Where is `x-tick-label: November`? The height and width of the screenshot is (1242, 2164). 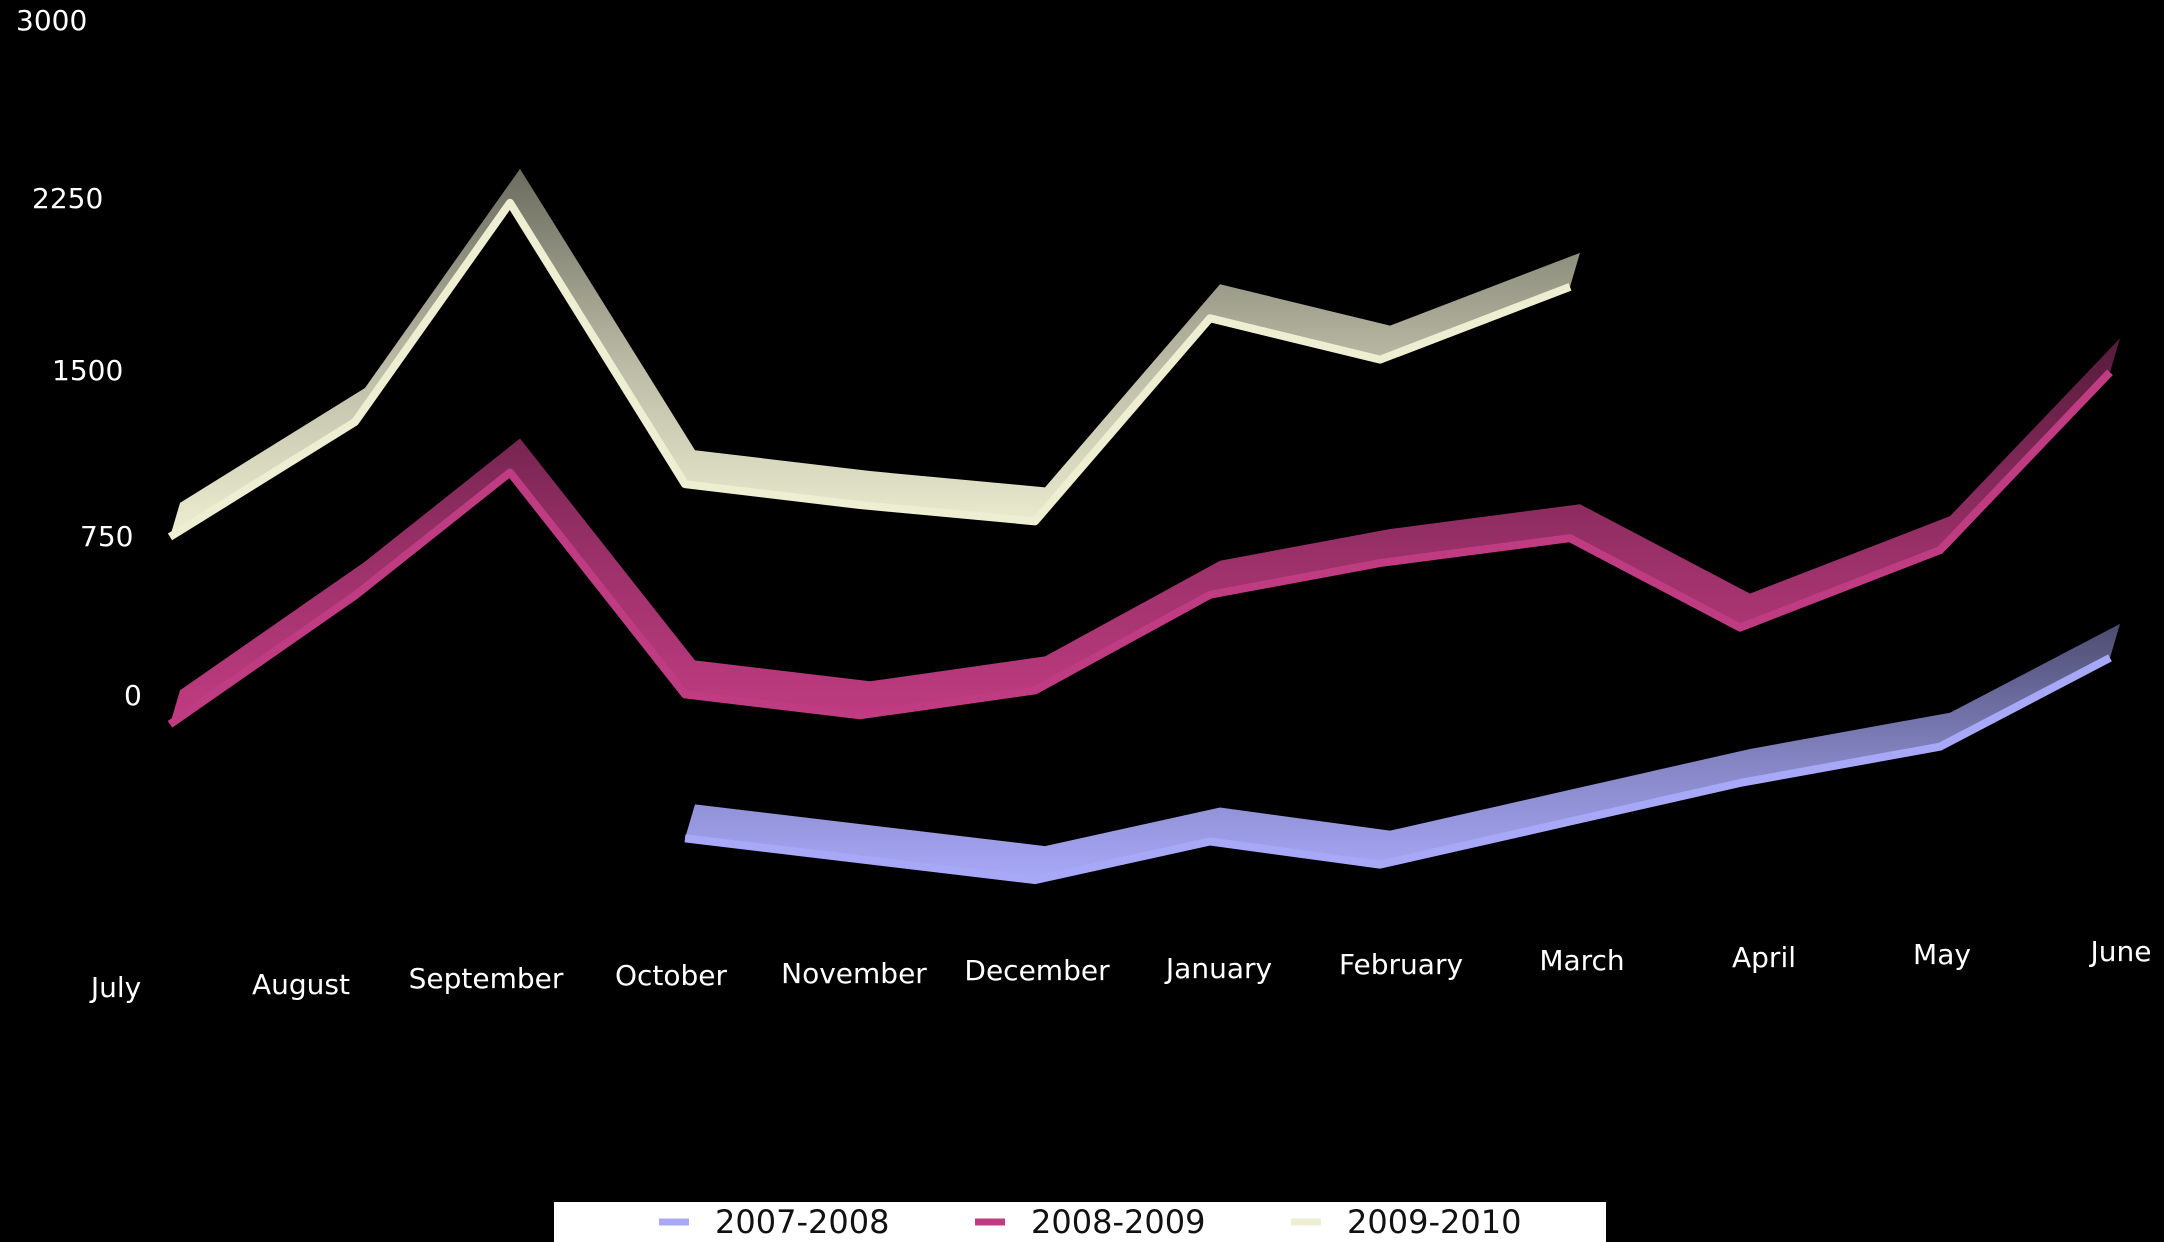 x-tick-label: November is located at coordinates (854, 973).